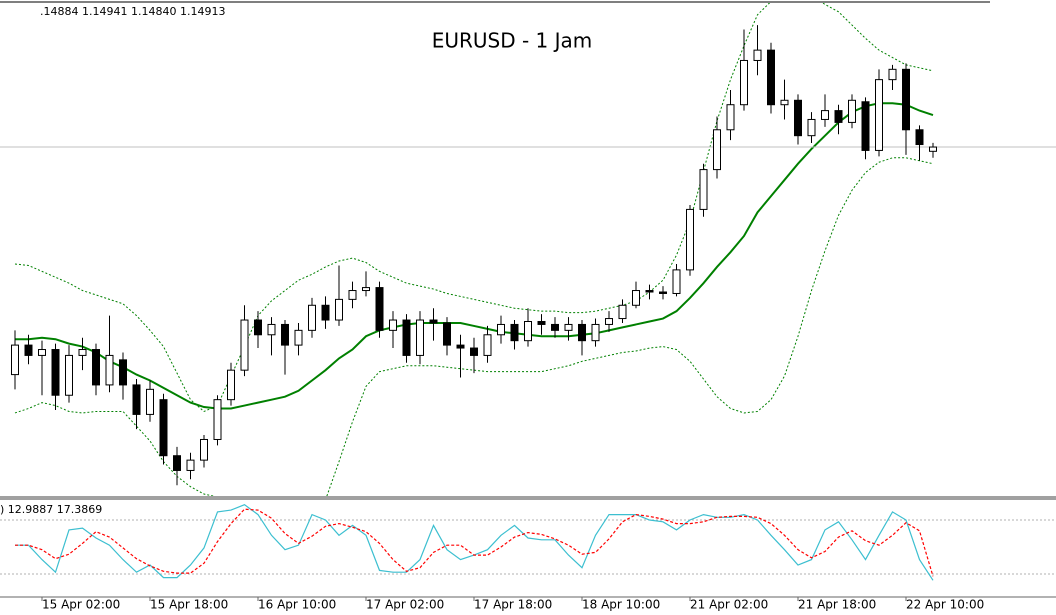 The image size is (1056, 615). Describe the element at coordinates (297, 605) in the screenshot. I see `x-tick-label: 16 Apr 10:00` at that location.